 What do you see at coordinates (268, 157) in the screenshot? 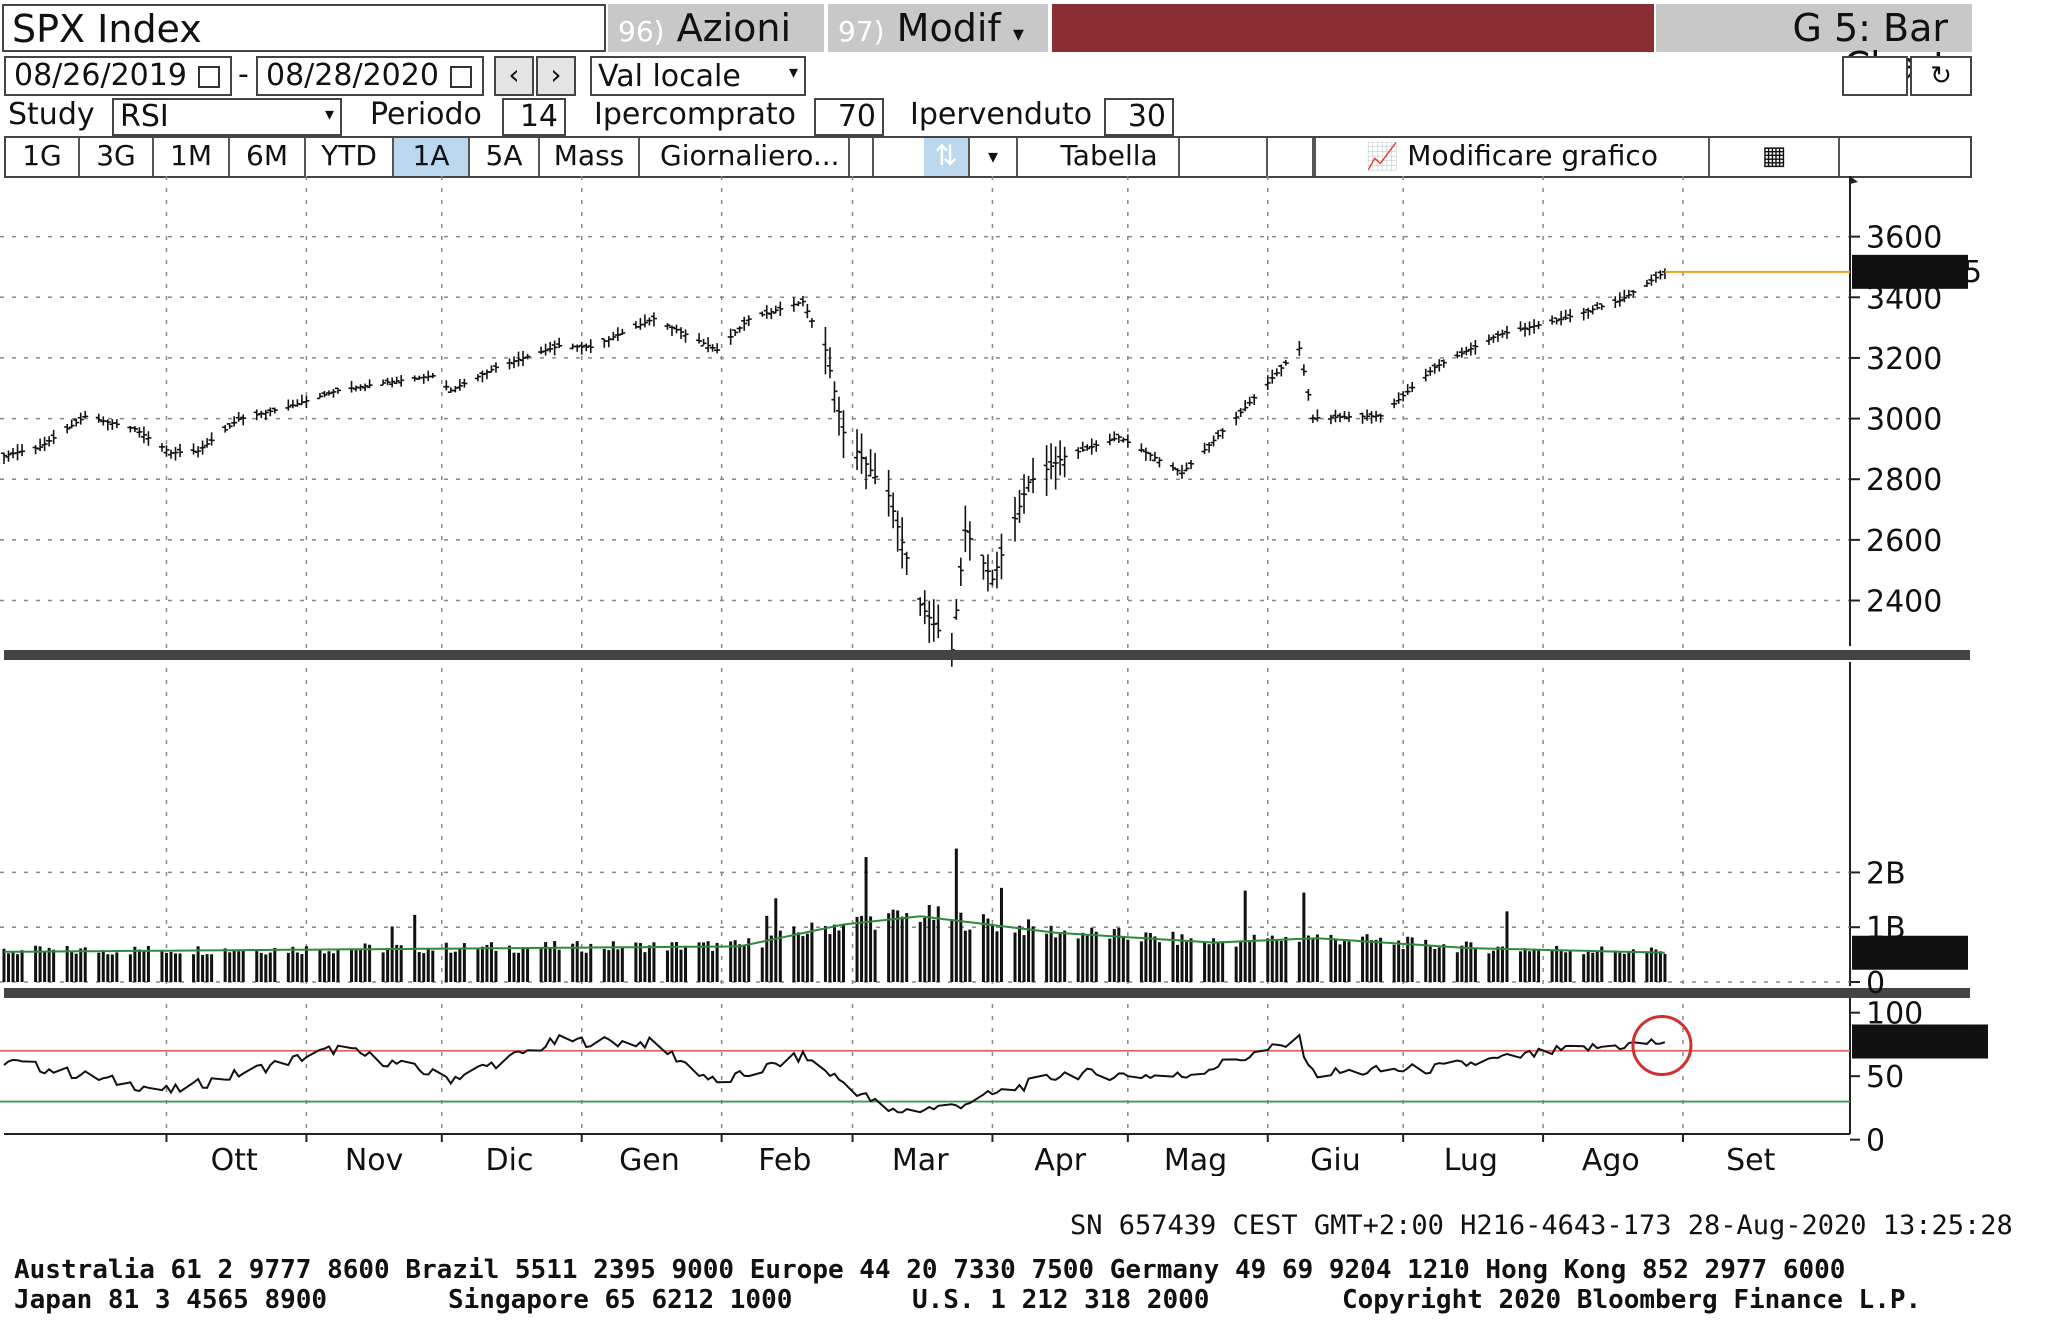
I see `range-button-6m: 6M` at bounding box center [268, 157].